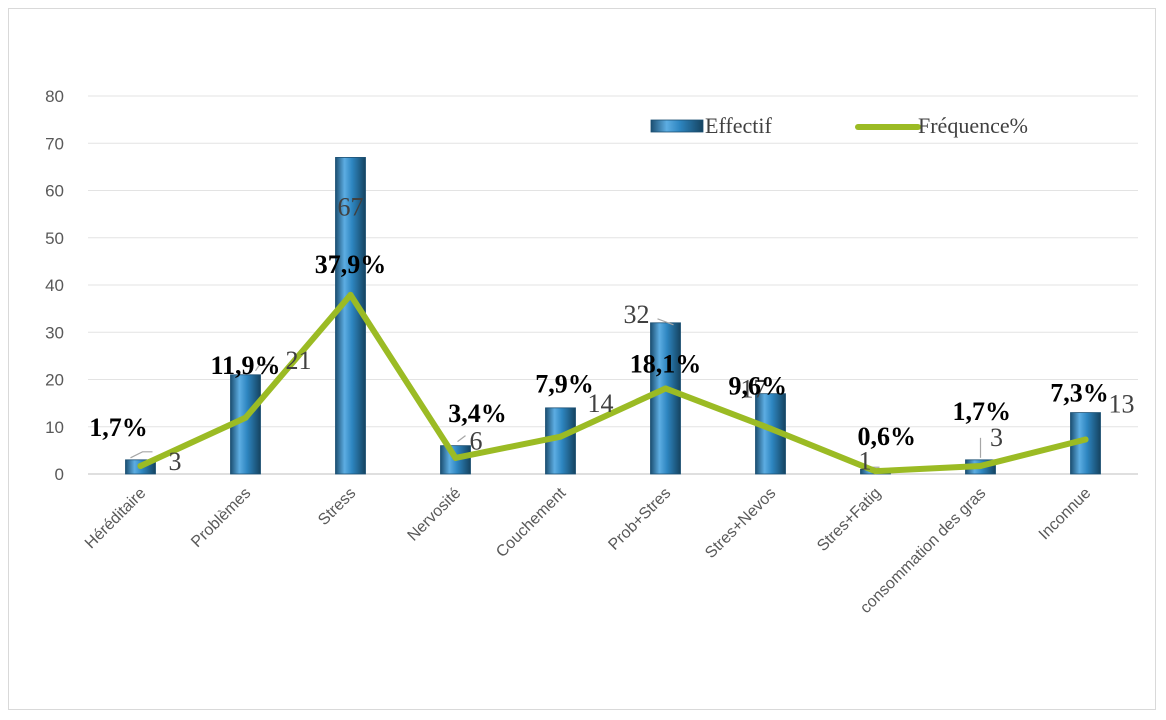 Image resolution: width=1166 pixels, height=720 pixels. Describe the element at coordinates (351, 206) in the screenshot. I see `data-label-effectif: 67` at that location.